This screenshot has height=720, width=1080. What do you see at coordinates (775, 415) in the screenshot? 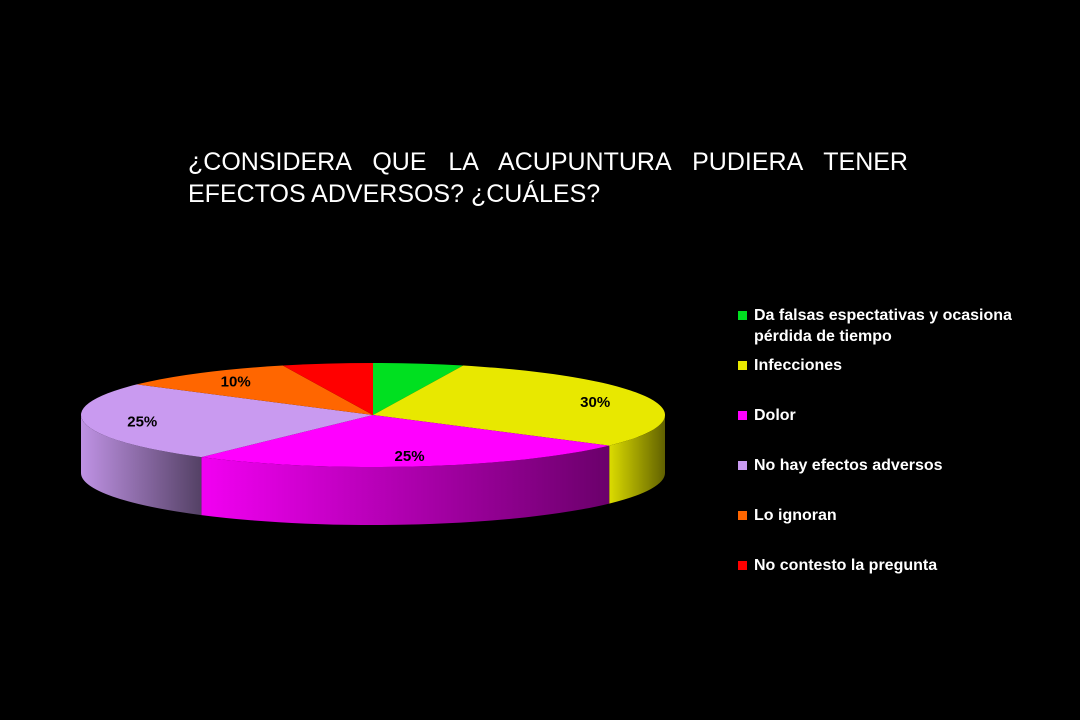
I see `legend-label-2: Dolor` at bounding box center [775, 415].